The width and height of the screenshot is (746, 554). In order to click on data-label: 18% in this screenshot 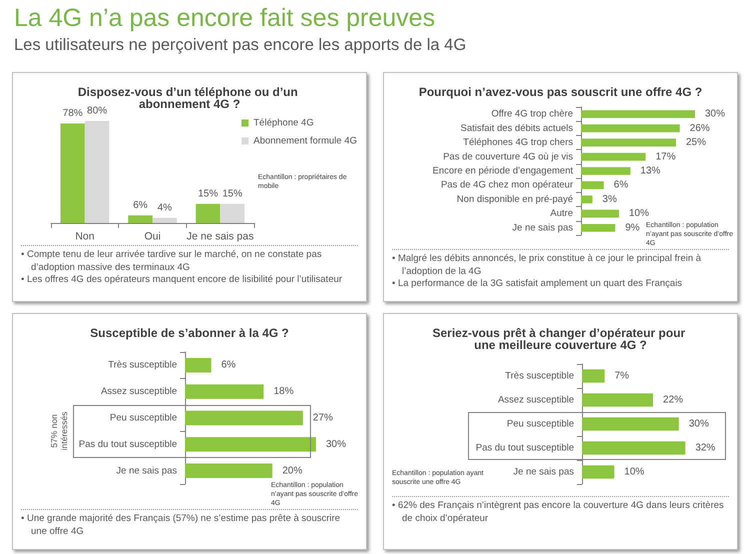, I will do `click(284, 392)`.